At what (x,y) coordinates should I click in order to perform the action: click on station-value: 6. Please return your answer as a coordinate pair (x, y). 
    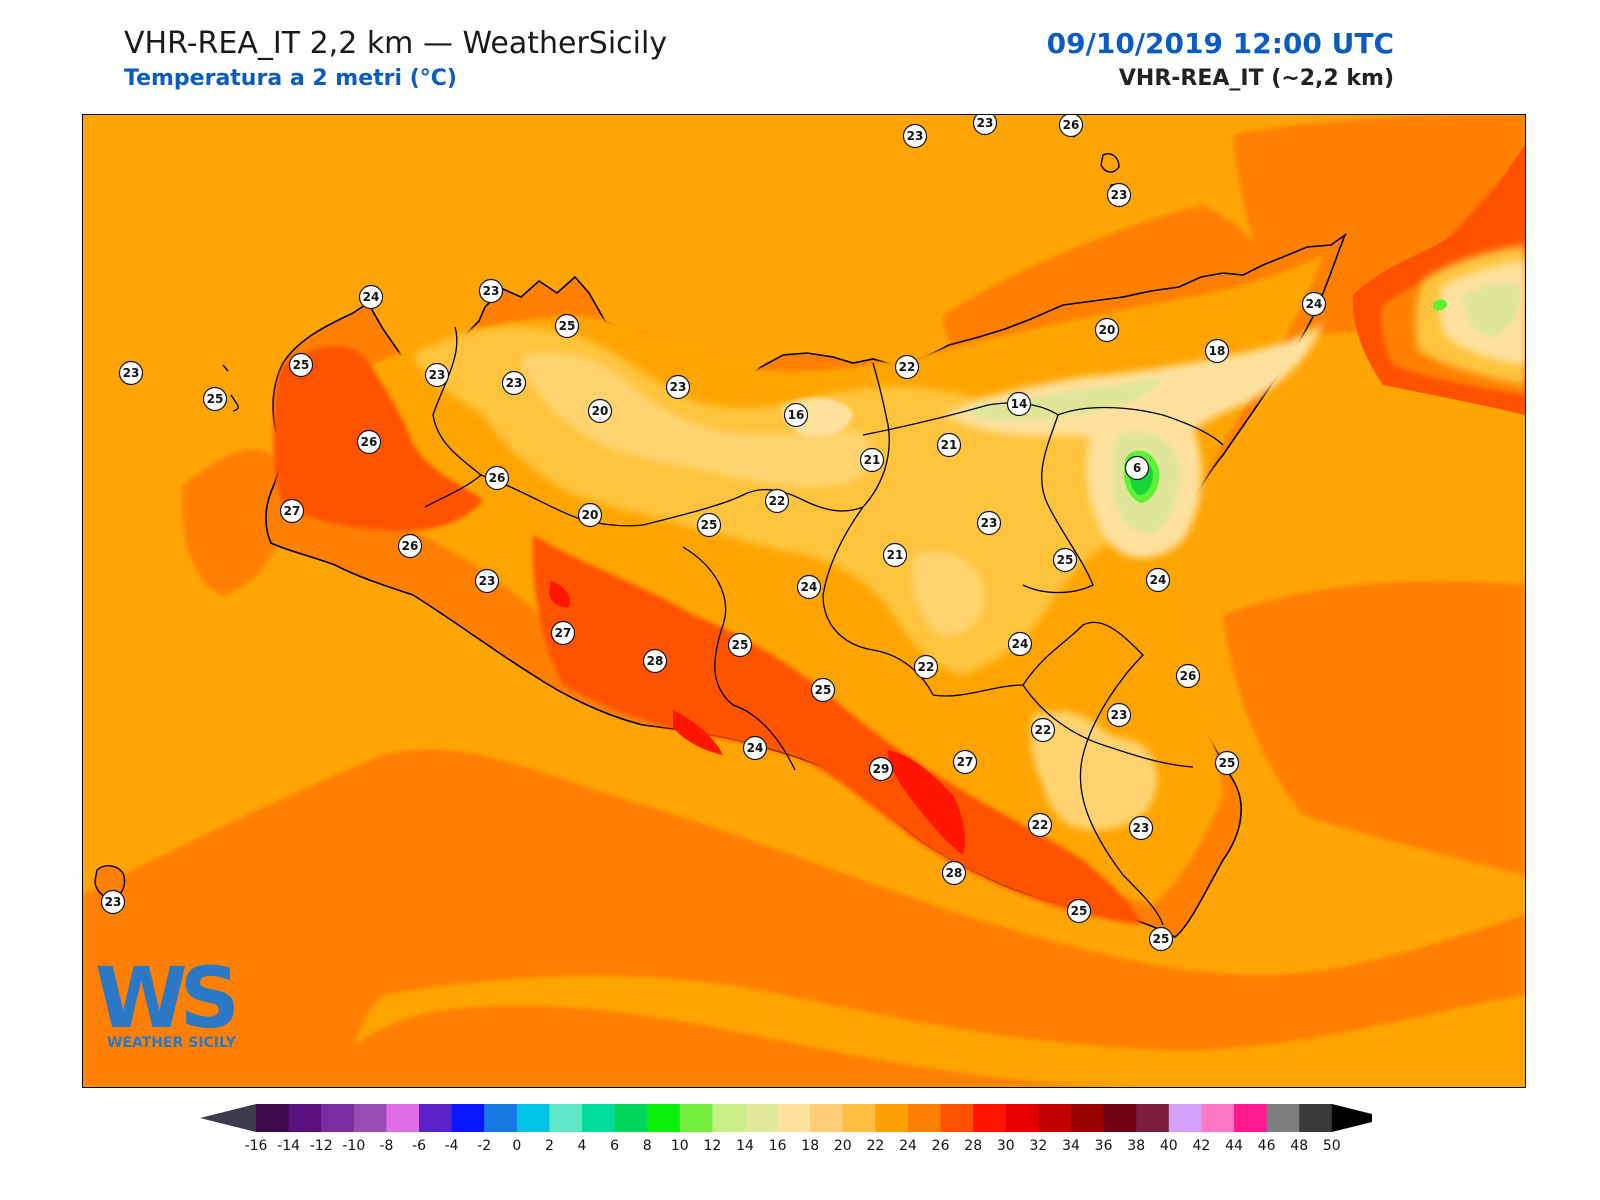
    Looking at the image, I should click on (1137, 468).